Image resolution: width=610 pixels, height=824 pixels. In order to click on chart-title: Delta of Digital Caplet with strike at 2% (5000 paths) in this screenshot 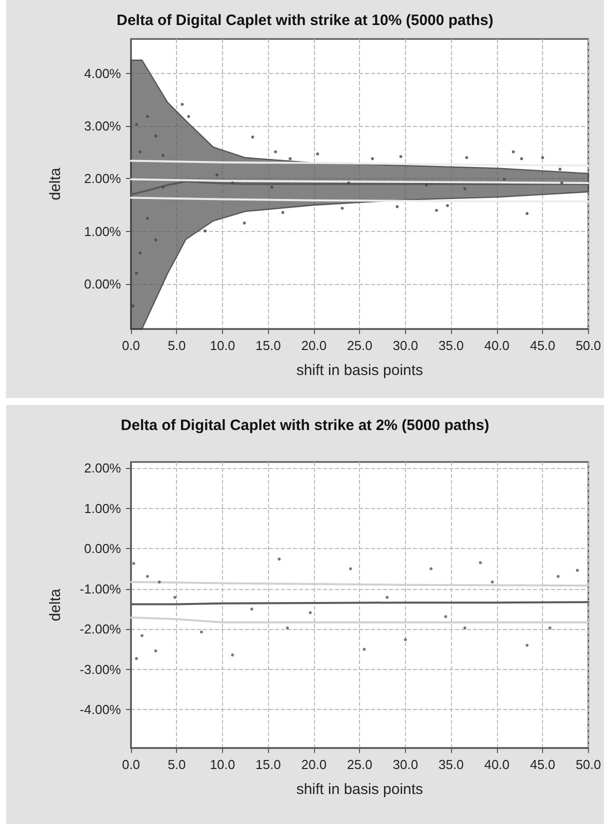, I will do `click(305, 425)`.